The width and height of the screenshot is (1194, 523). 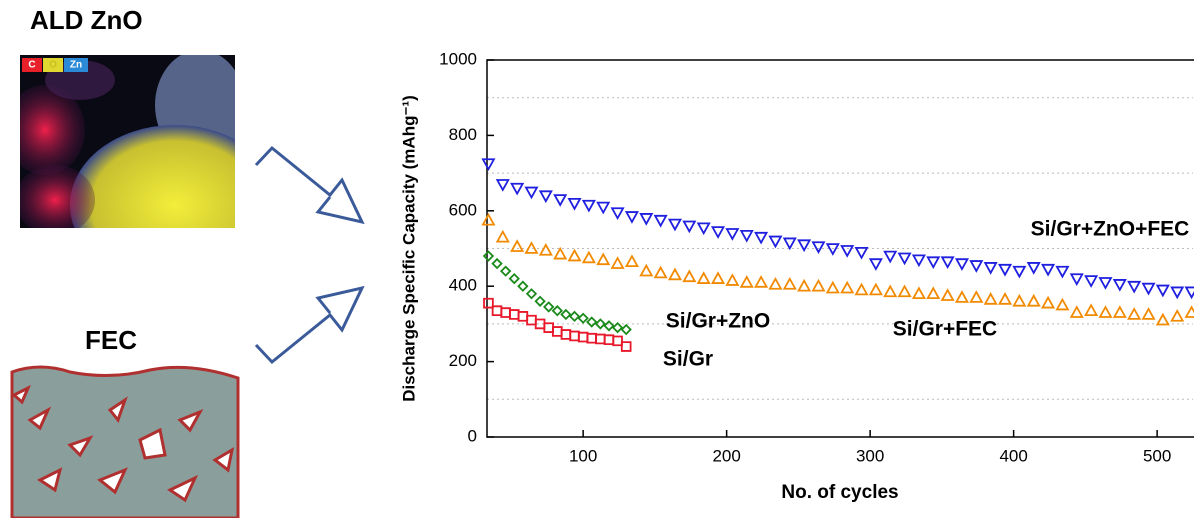 I want to click on legend-swatch, so click(x=76, y=65).